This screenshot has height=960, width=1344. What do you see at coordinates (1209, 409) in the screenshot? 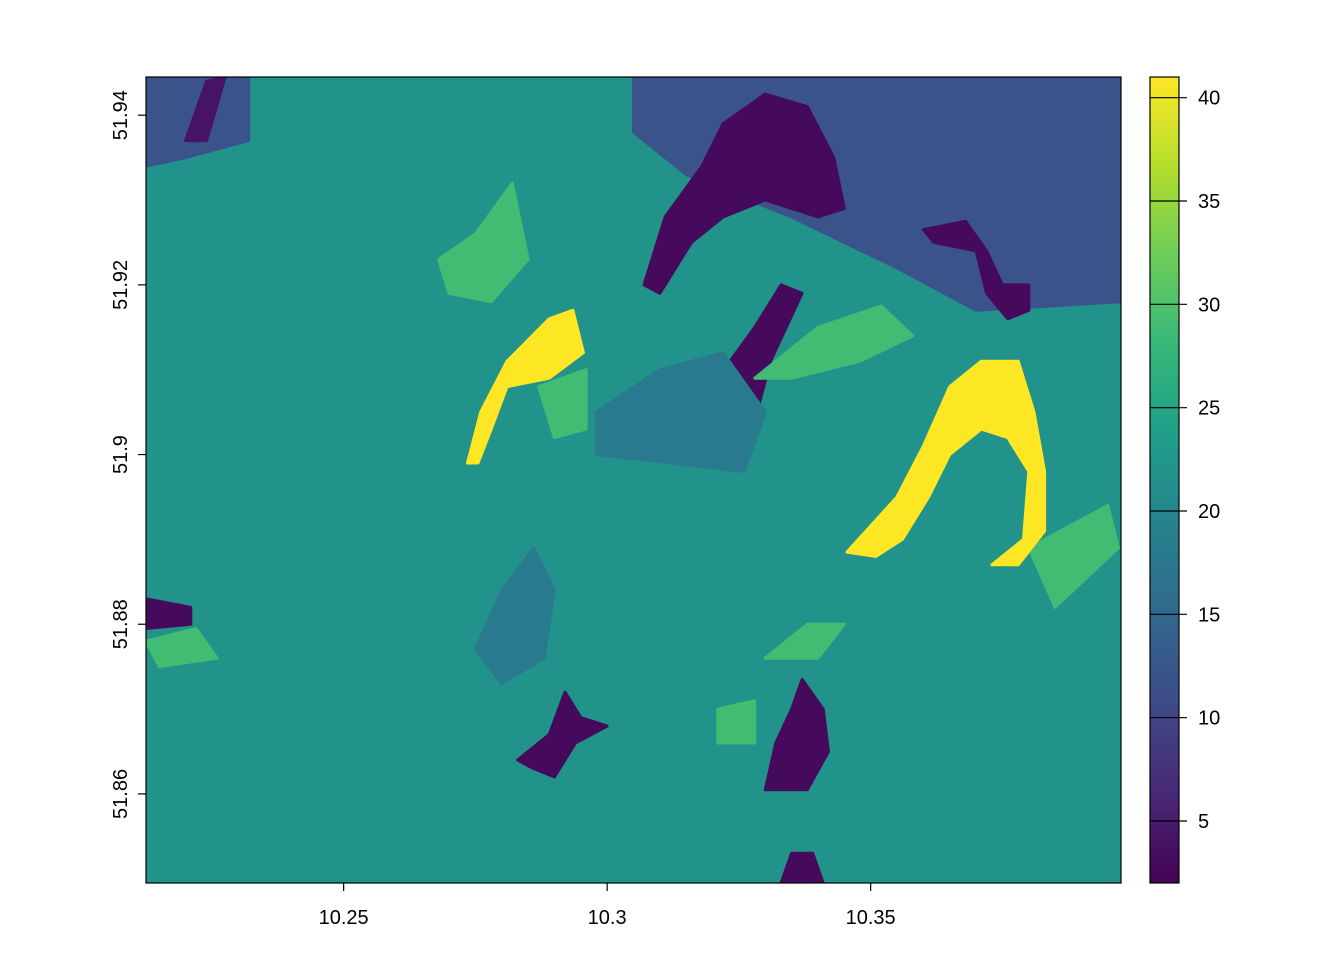
I see `colorbar-tick-label: 25` at bounding box center [1209, 409].